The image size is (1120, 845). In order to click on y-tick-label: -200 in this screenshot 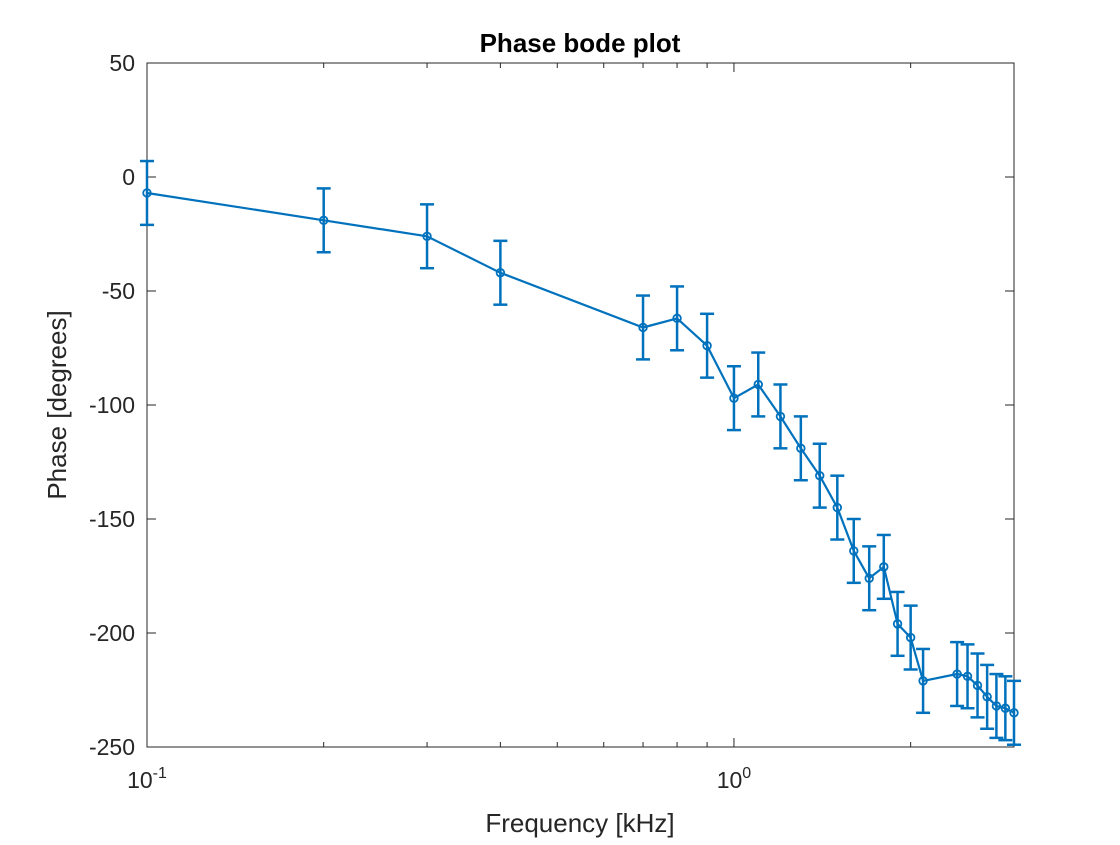, I will do `click(112, 633)`.